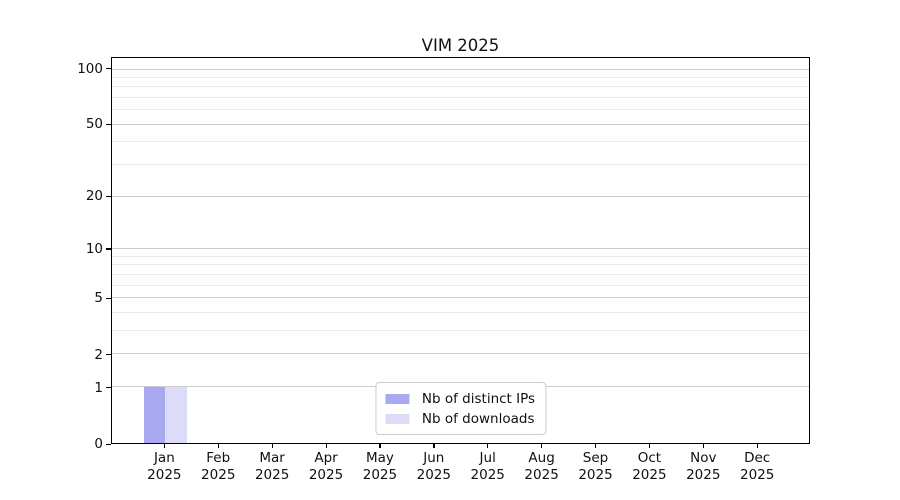  I want to click on x-tick-label-may: May 2025, so click(380, 467).